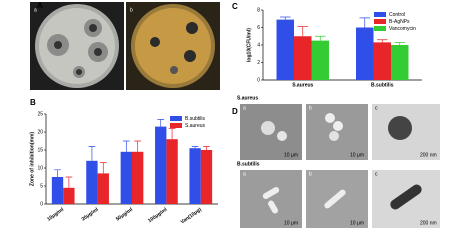  I want to click on photo-letter: a, so click(35, 10).